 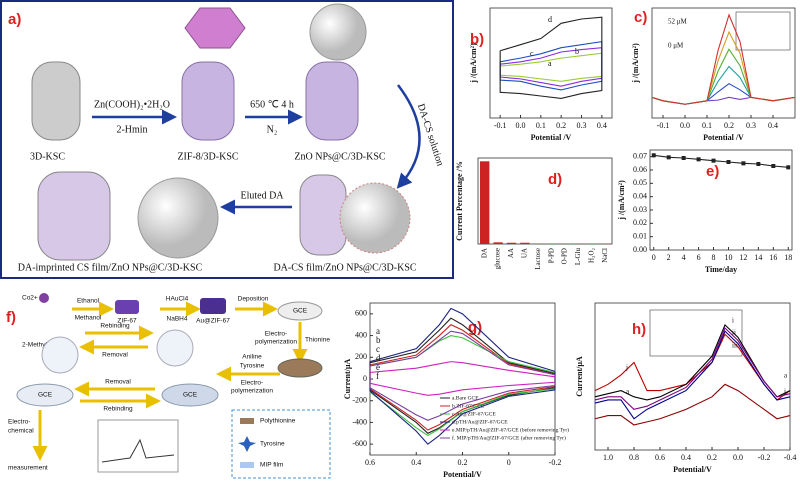 I want to click on condition: HAuCl4, so click(x=177, y=299).